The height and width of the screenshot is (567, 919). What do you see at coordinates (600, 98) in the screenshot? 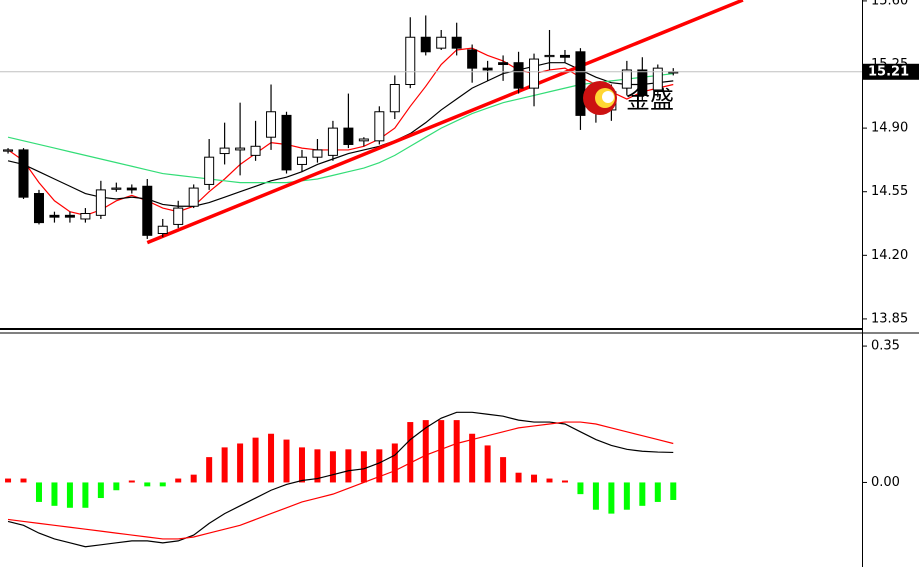
I see `watermark-logo` at bounding box center [600, 98].